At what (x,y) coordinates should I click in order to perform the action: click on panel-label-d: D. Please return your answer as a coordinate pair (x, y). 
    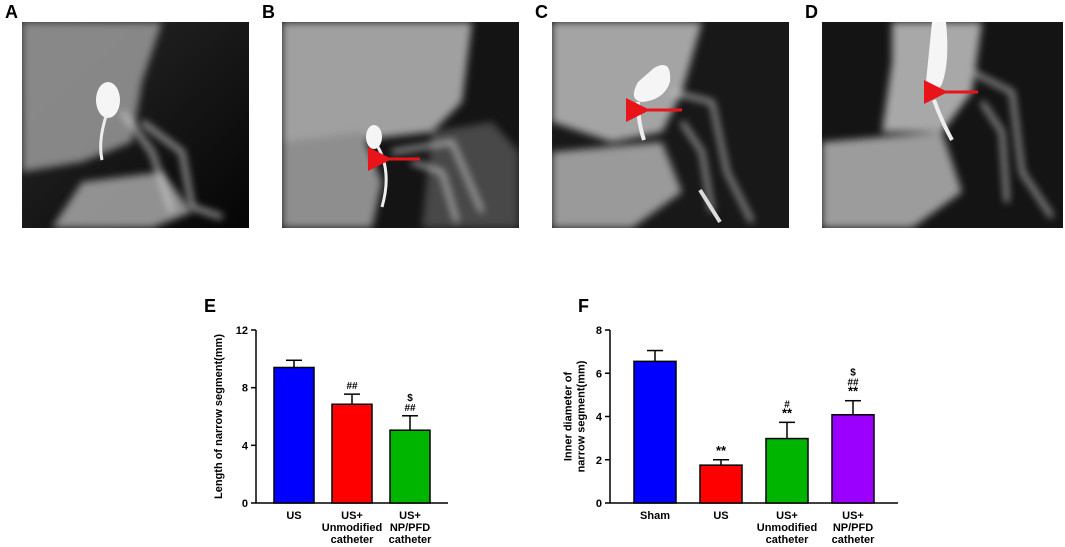
    Looking at the image, I should click on (811, 12).